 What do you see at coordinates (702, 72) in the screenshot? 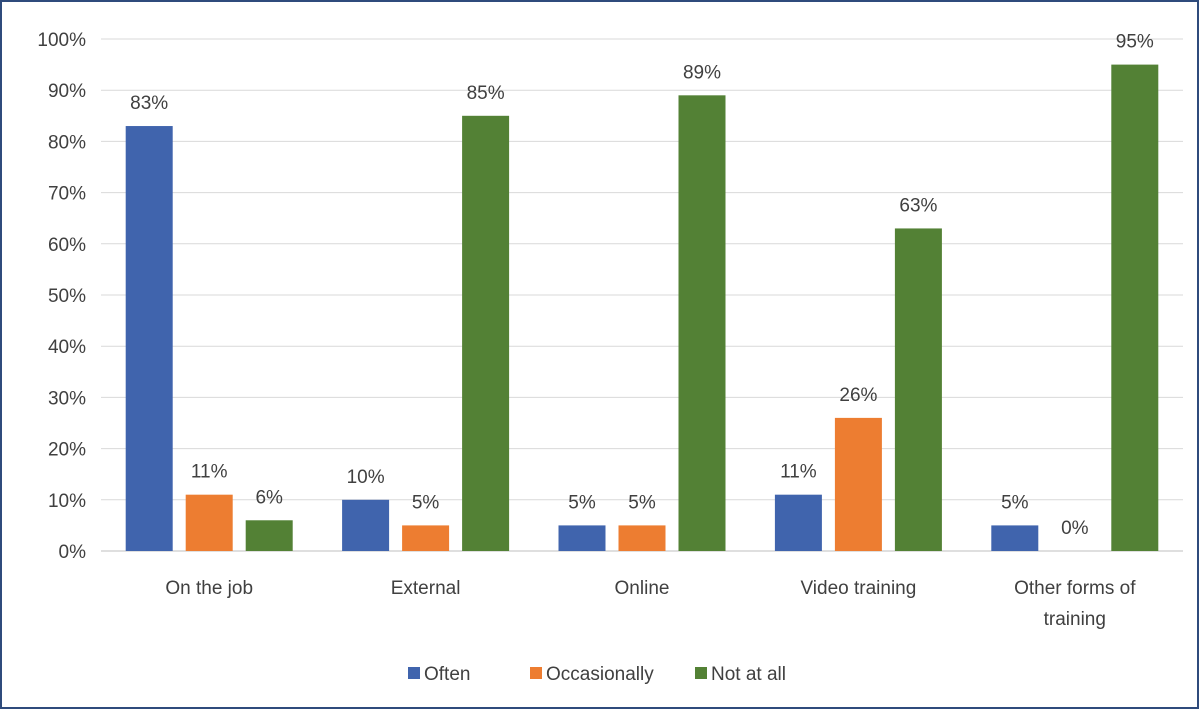
I see `data-label: 89%` at bounding box center [702, 72].